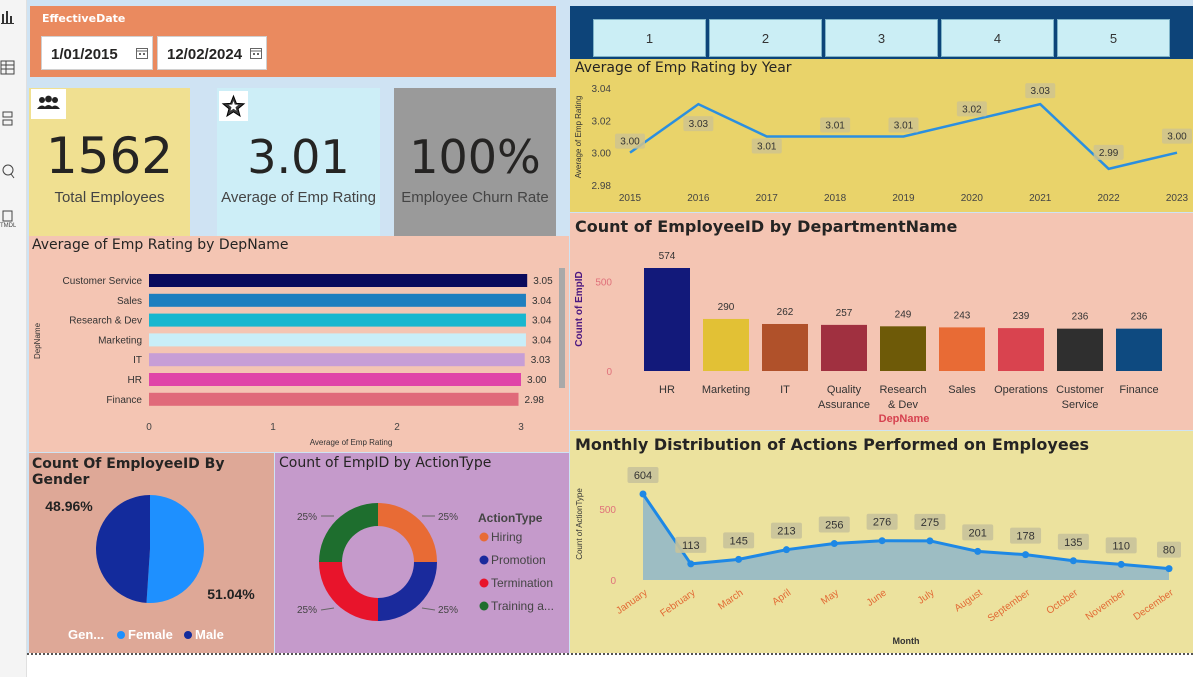 The image size is (1203, 677). Describe the element at coordinates (962, 315) in the screenshot. I see `data-label: 243` at that location.